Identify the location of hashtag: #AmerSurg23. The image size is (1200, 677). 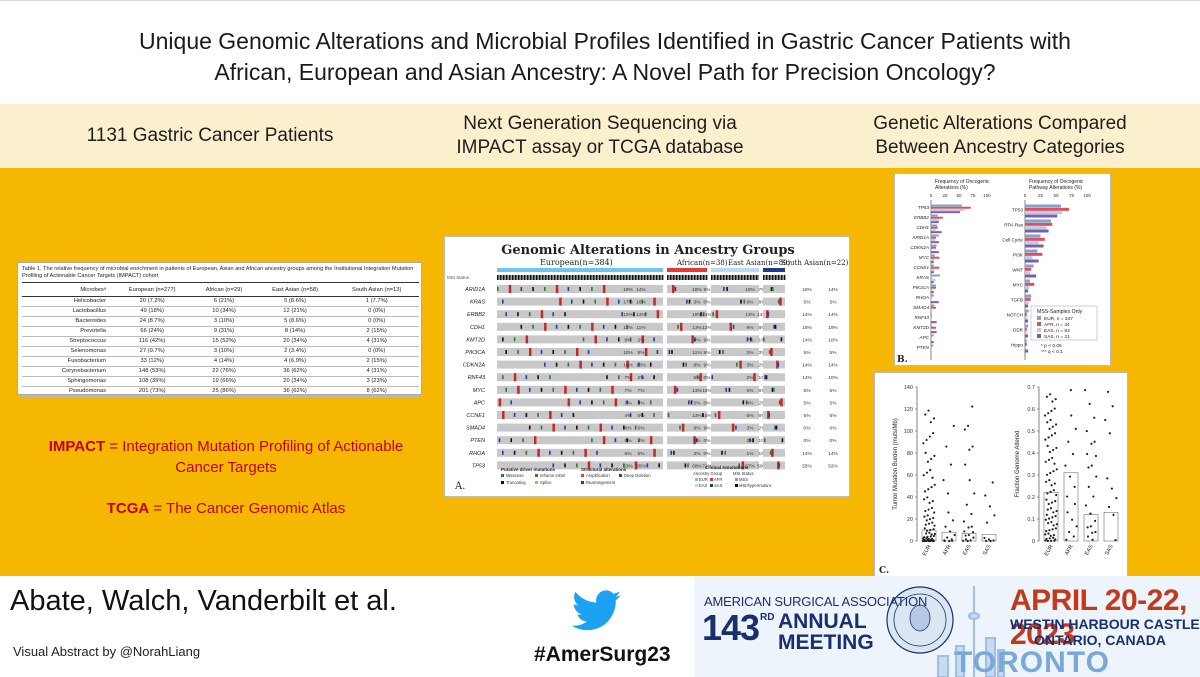
(602, 654).